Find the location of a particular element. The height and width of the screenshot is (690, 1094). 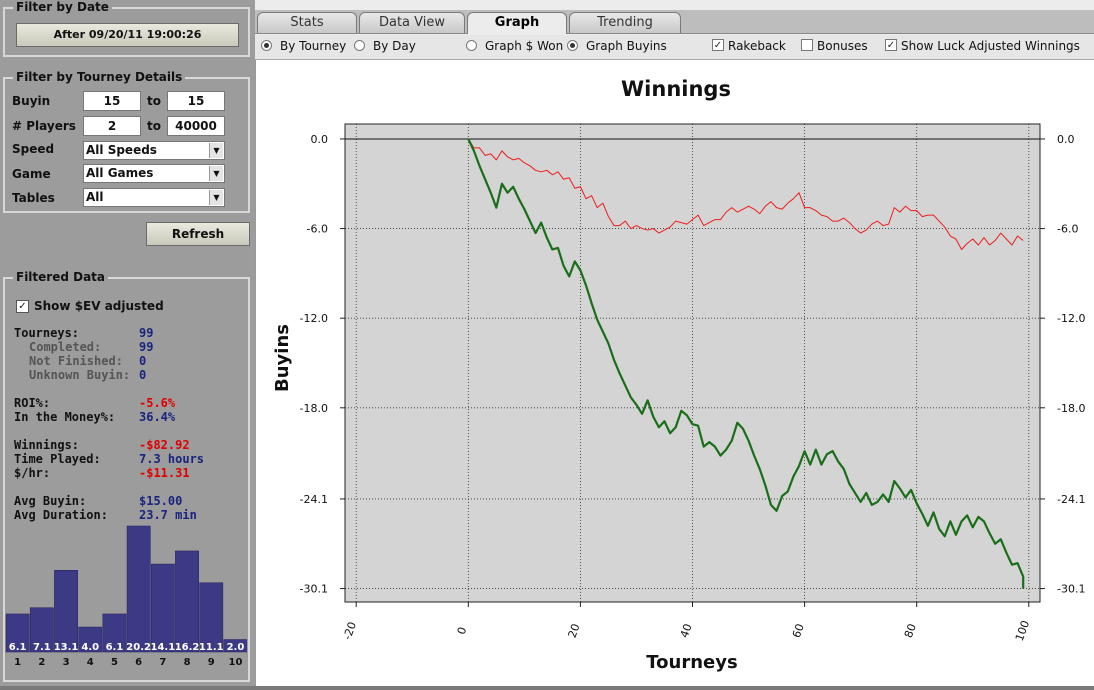

luck-adjusted-label: Show Luck Adjusted Winnings is located at coordinates (990, 46).